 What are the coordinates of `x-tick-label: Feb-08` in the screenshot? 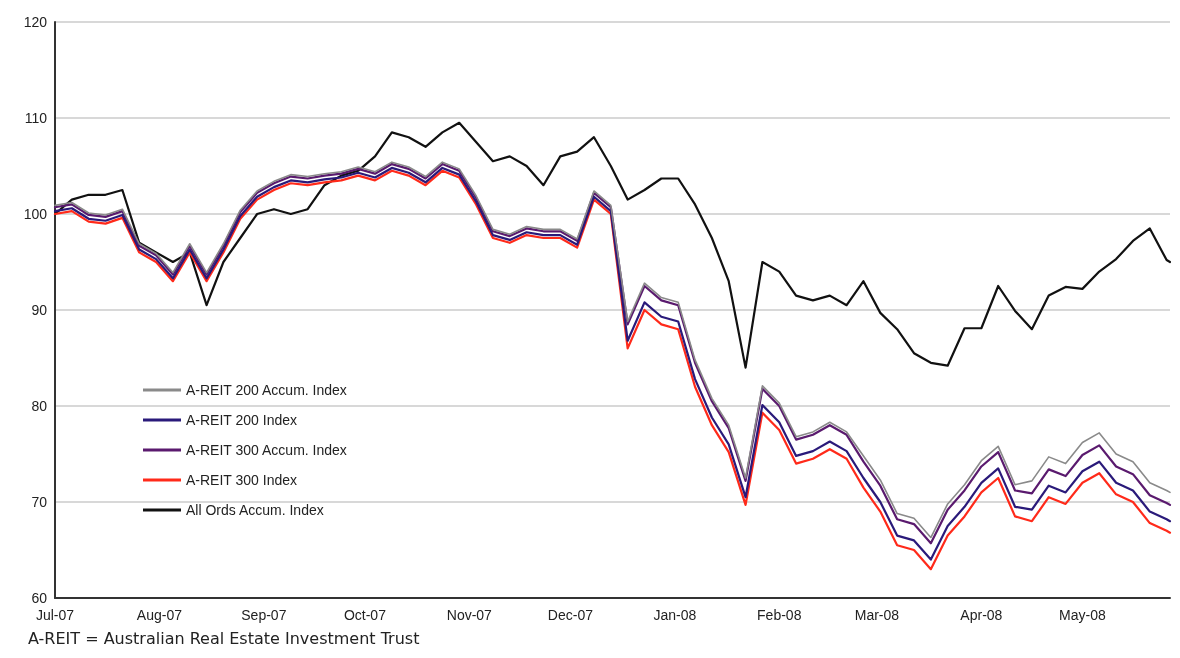 It's located at (779, 615).